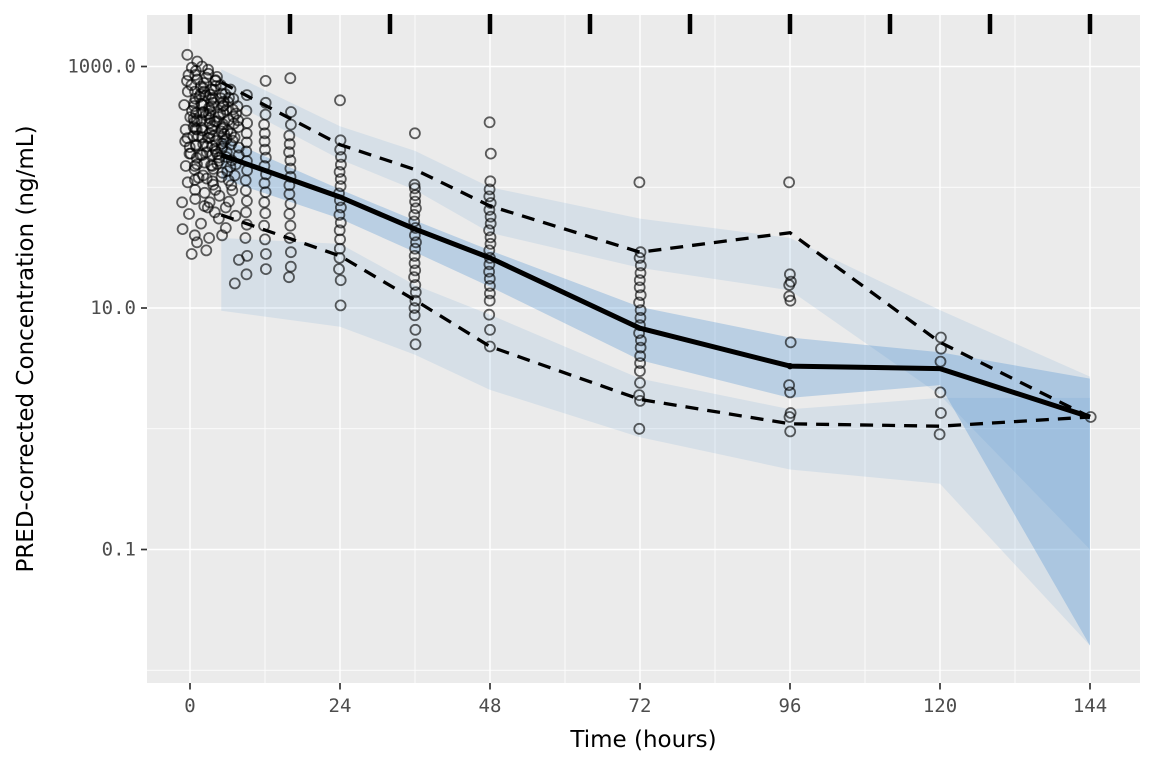  I want to click on x-tick-label: 96, so click(790, 706).